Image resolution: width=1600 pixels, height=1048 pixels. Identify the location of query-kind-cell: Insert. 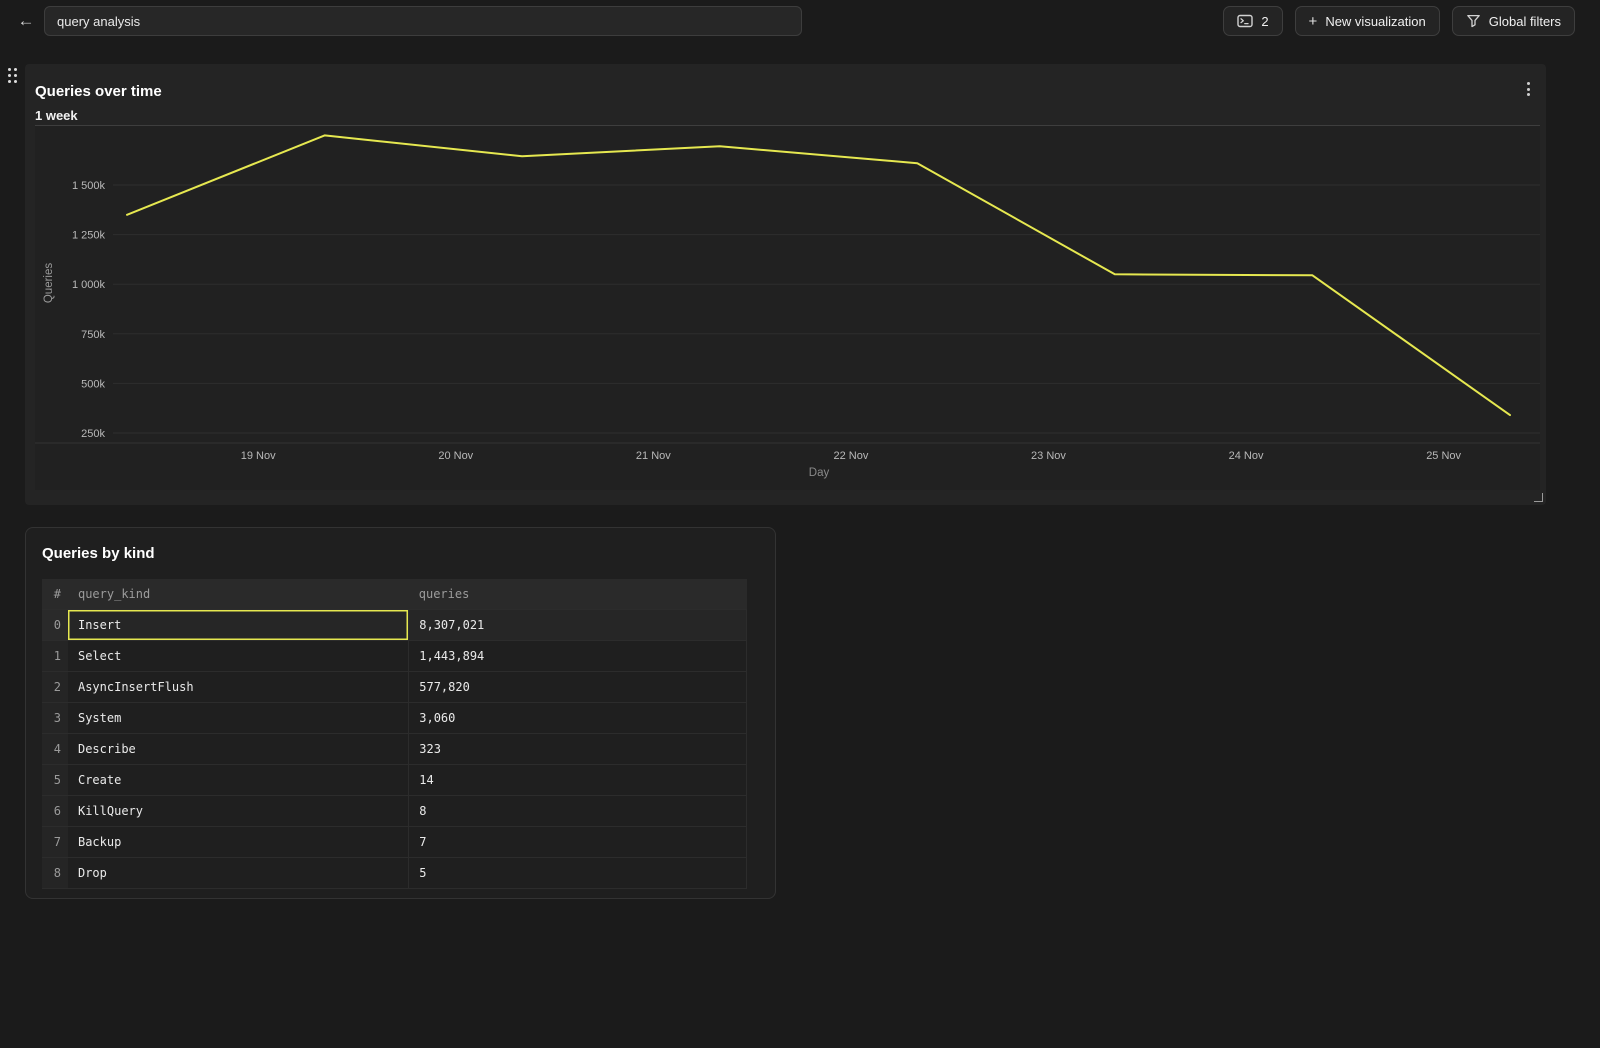
(238, 625).